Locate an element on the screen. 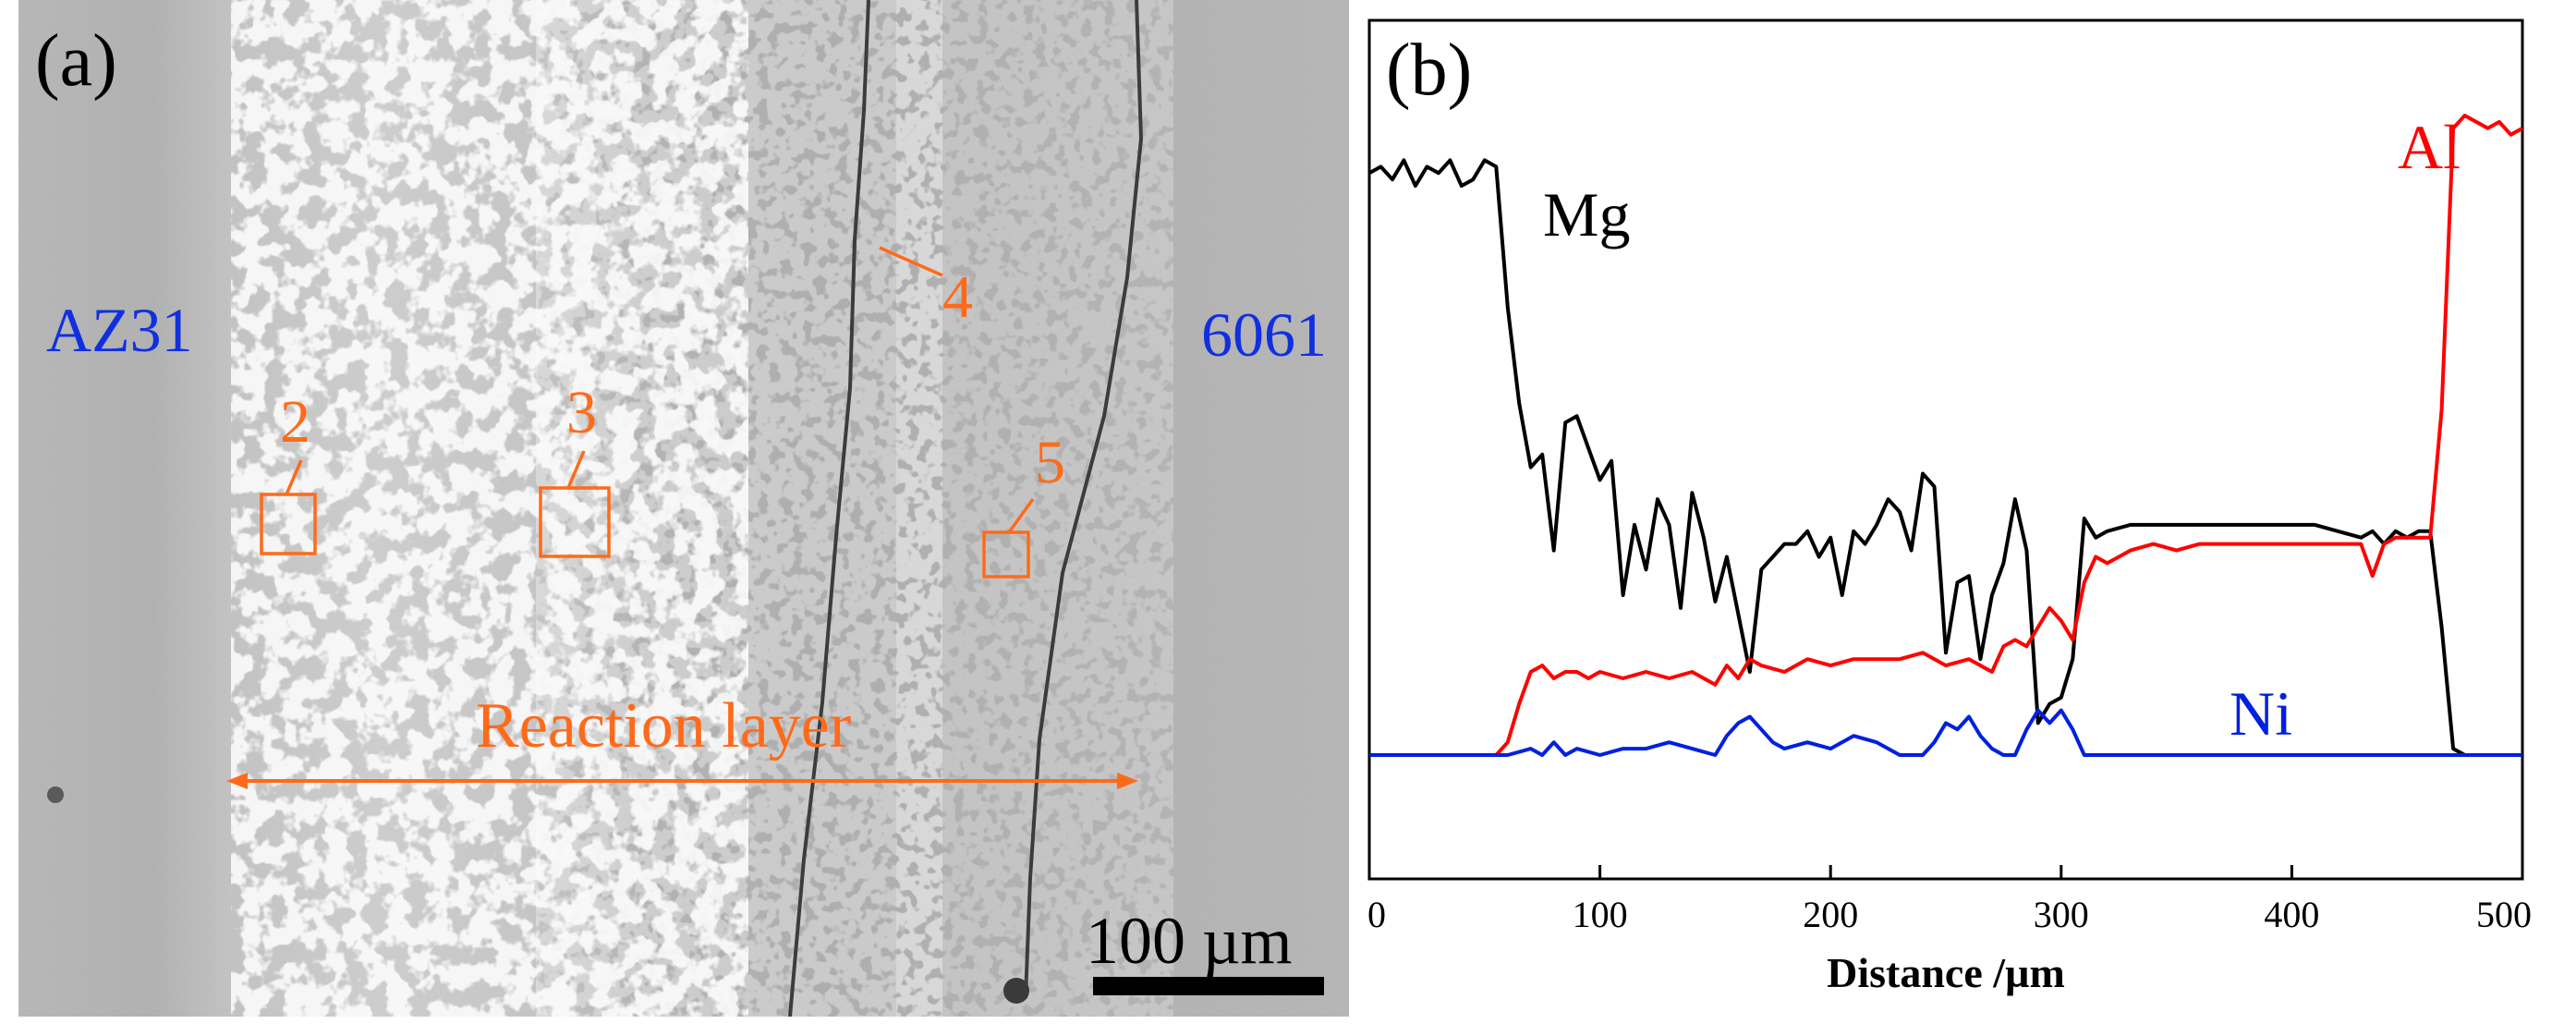 The width and height of the screenshot is (2576, 1036). series-line-ni is located at coordinates (1945, 732).